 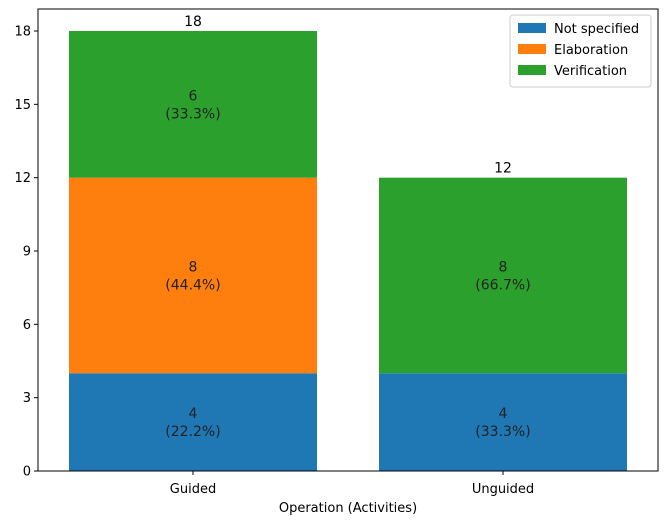 What do you see at coordinates (22, 105) in the screenshot?
I see `y-tick-label: 15` at bounding box center [22, 105].